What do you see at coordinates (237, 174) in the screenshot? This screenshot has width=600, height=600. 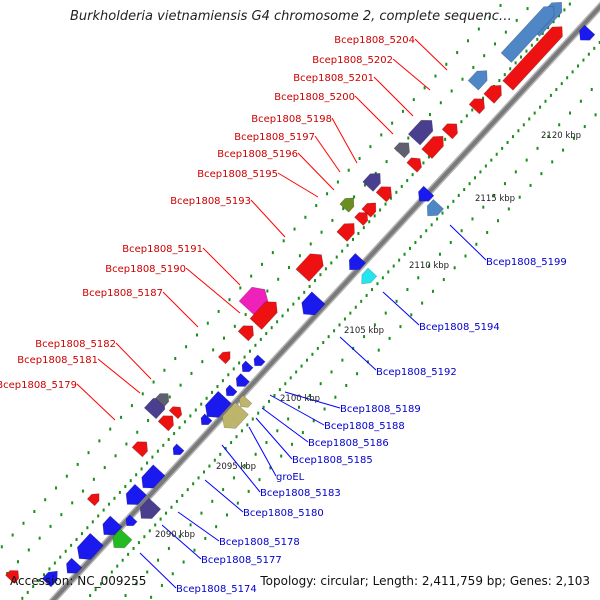 I see `gene-label: Bcep1808_5195` at bounding box center [237, 174].